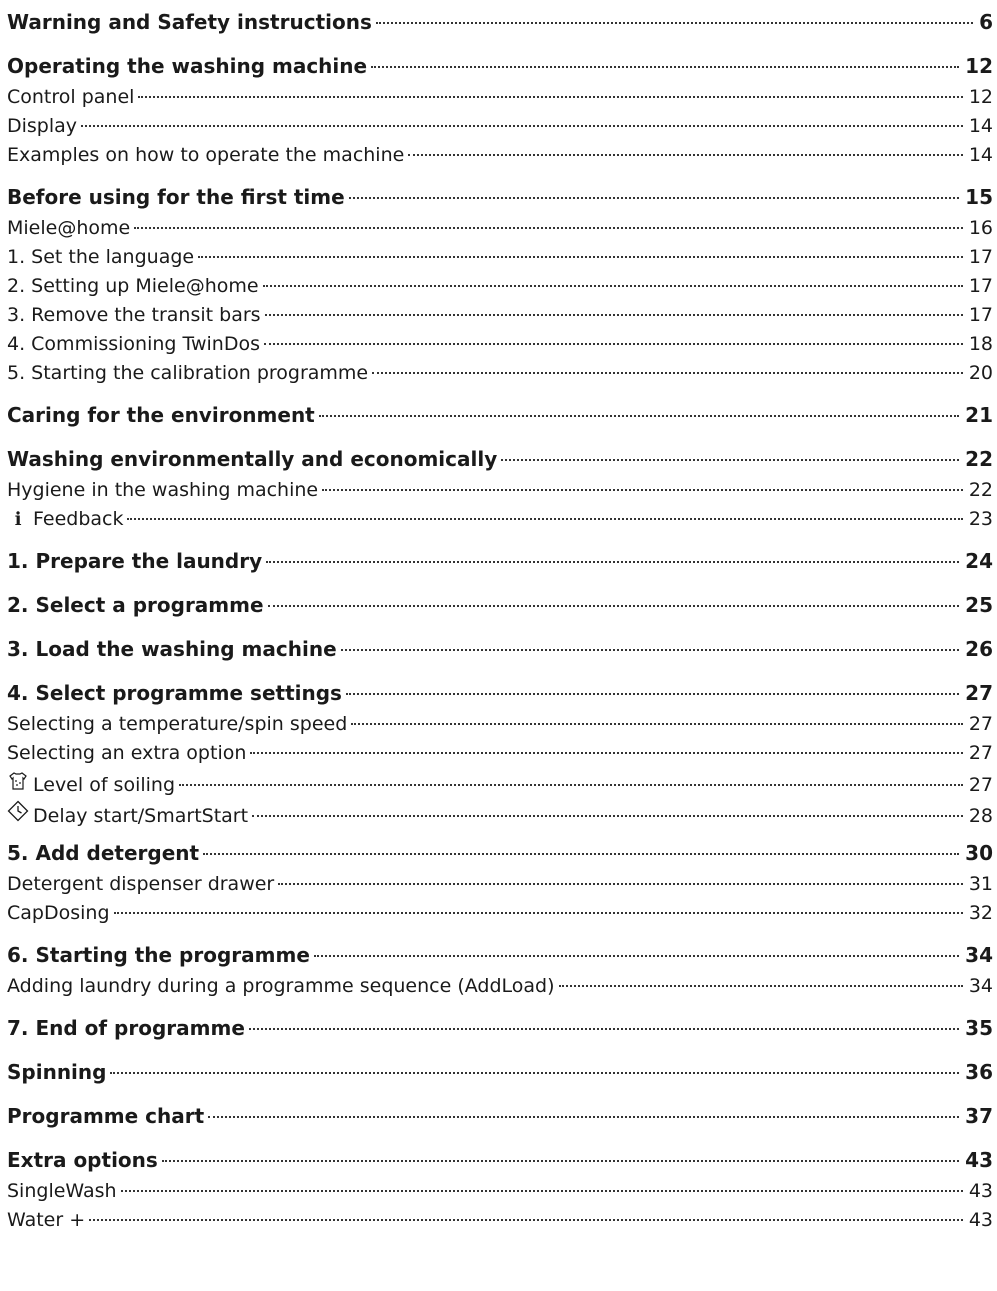 The width and height of the screenshot is (997, 1291). Describe the element at coordinates (500, 916) in the screenshot. I see `toc-entry-capdosing: CapDosing 32` at that location.